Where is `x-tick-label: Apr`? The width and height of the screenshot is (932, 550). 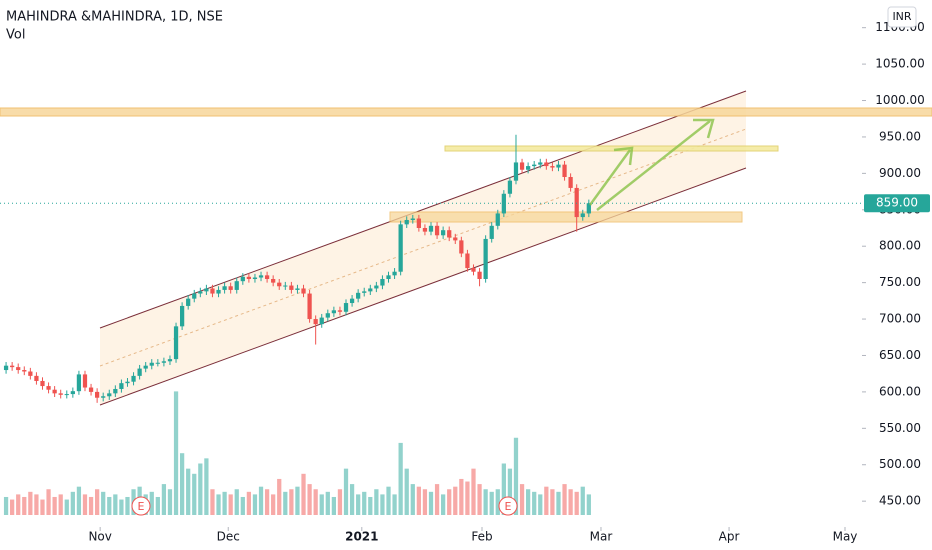
x-tick-label: Apr is located at coordinates (729, 537).